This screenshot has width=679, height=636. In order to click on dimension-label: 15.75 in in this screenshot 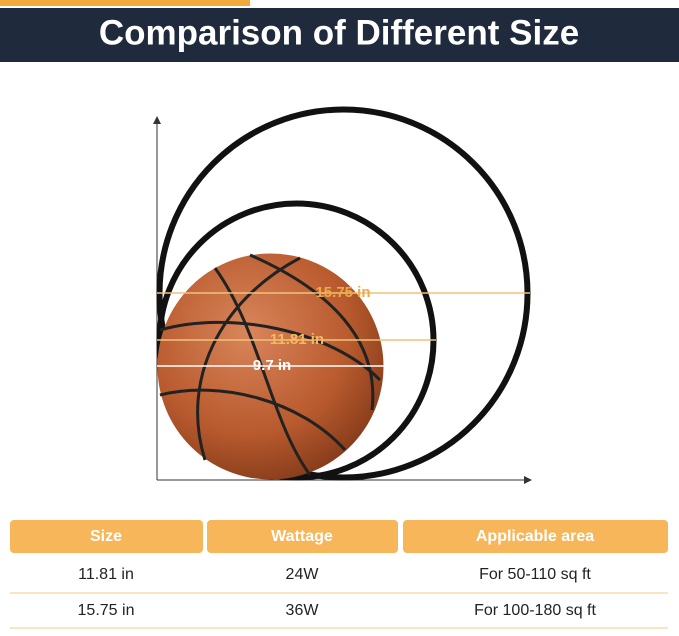, I will do `click(342, 292)`.